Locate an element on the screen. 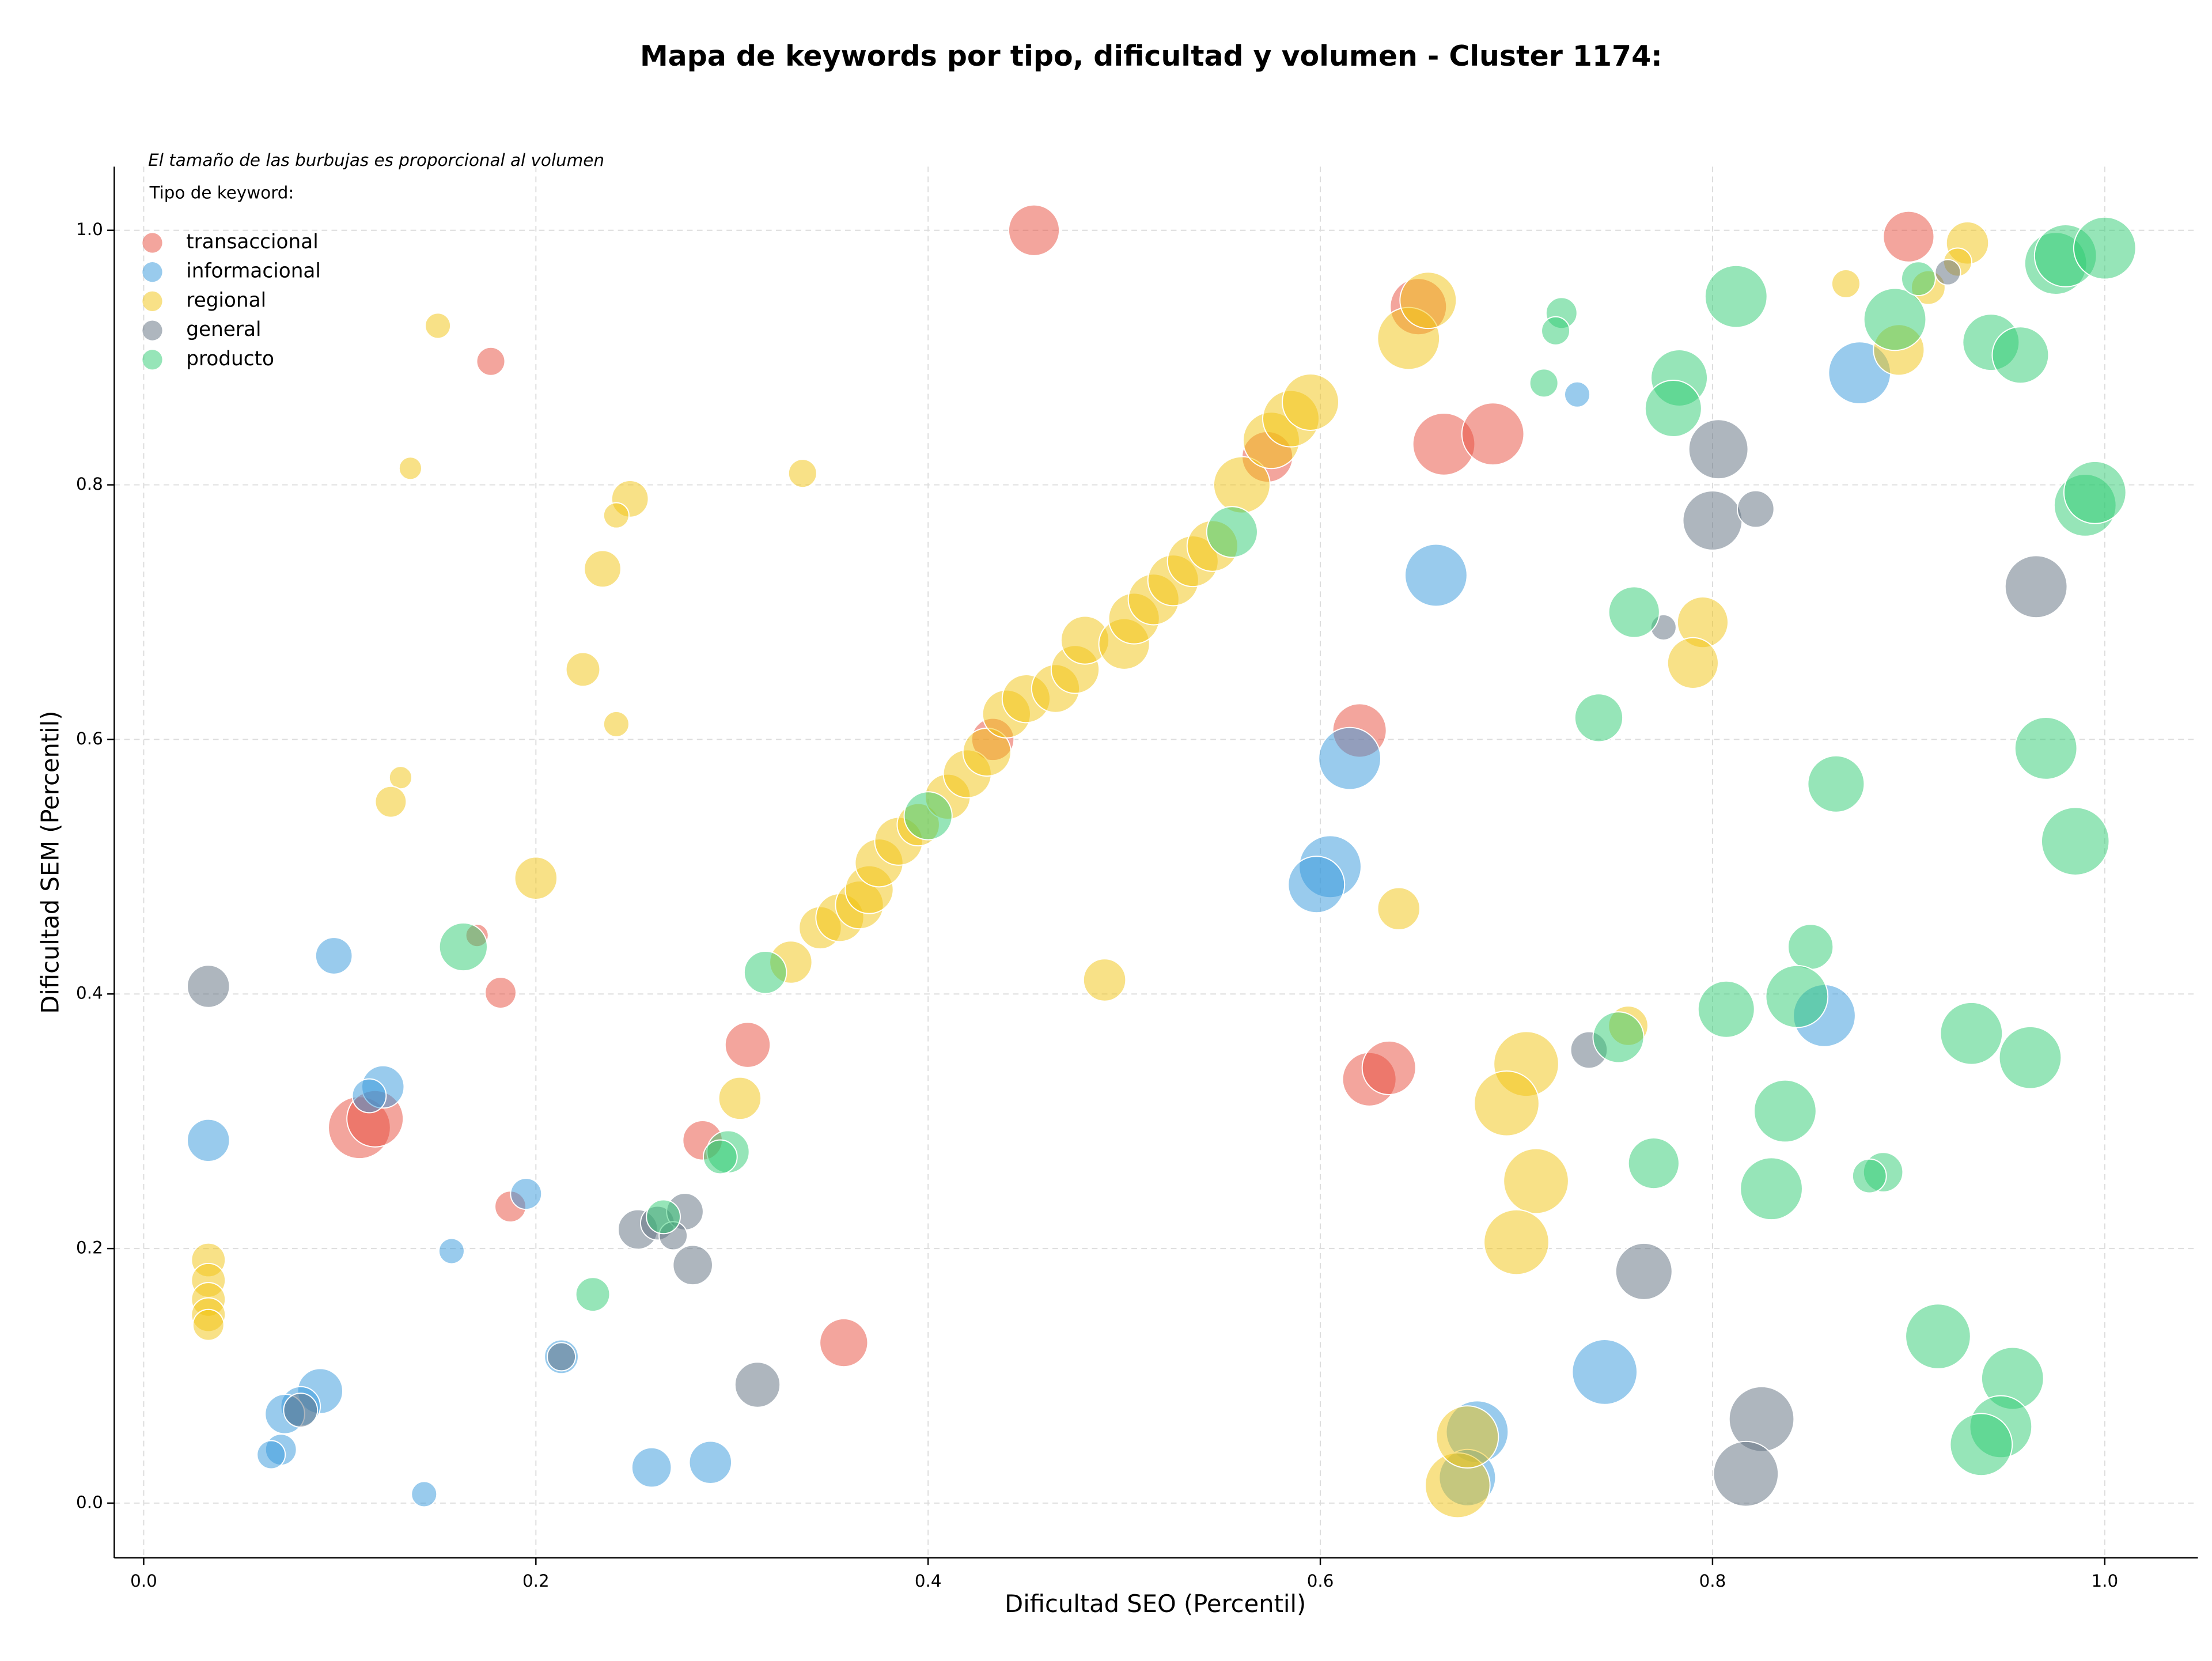 The width and height of the screenshot is (2212, 1661). legend-title: Tipo de keyword: is located at coordinates (221, 192).